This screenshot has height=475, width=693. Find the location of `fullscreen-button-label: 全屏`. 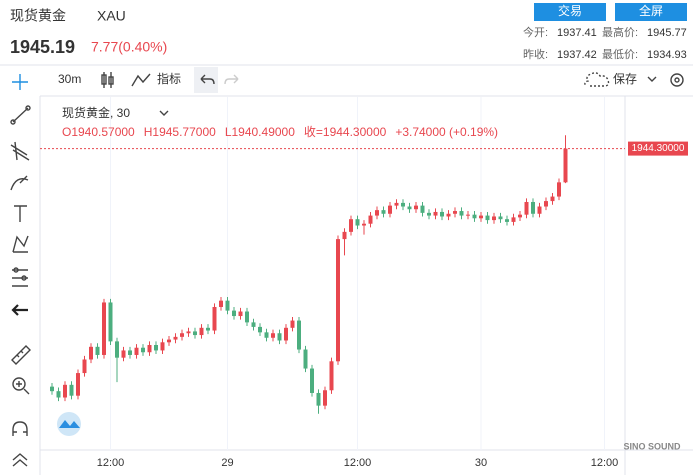

fullscreen-button-label: 全屏 is located at coordinates (651, 10).